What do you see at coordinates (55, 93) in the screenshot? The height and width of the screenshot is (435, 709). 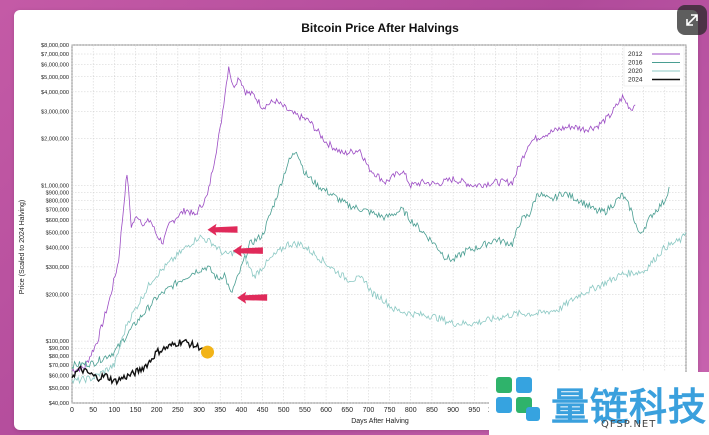 I see `y-tick-label: $4,000,000` at bounding box center [55, 93].